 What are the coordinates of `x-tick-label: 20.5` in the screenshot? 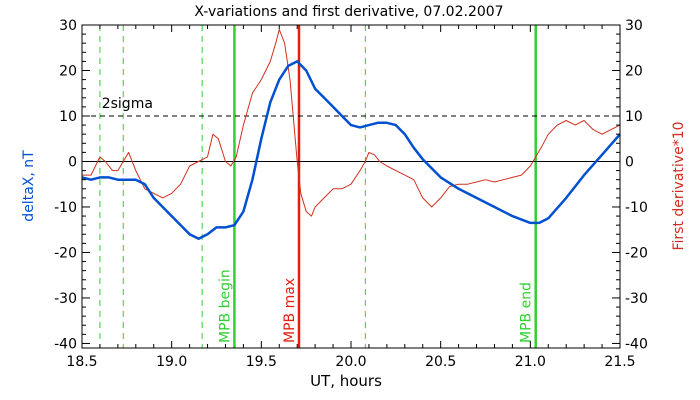 It's located at (440, 362).